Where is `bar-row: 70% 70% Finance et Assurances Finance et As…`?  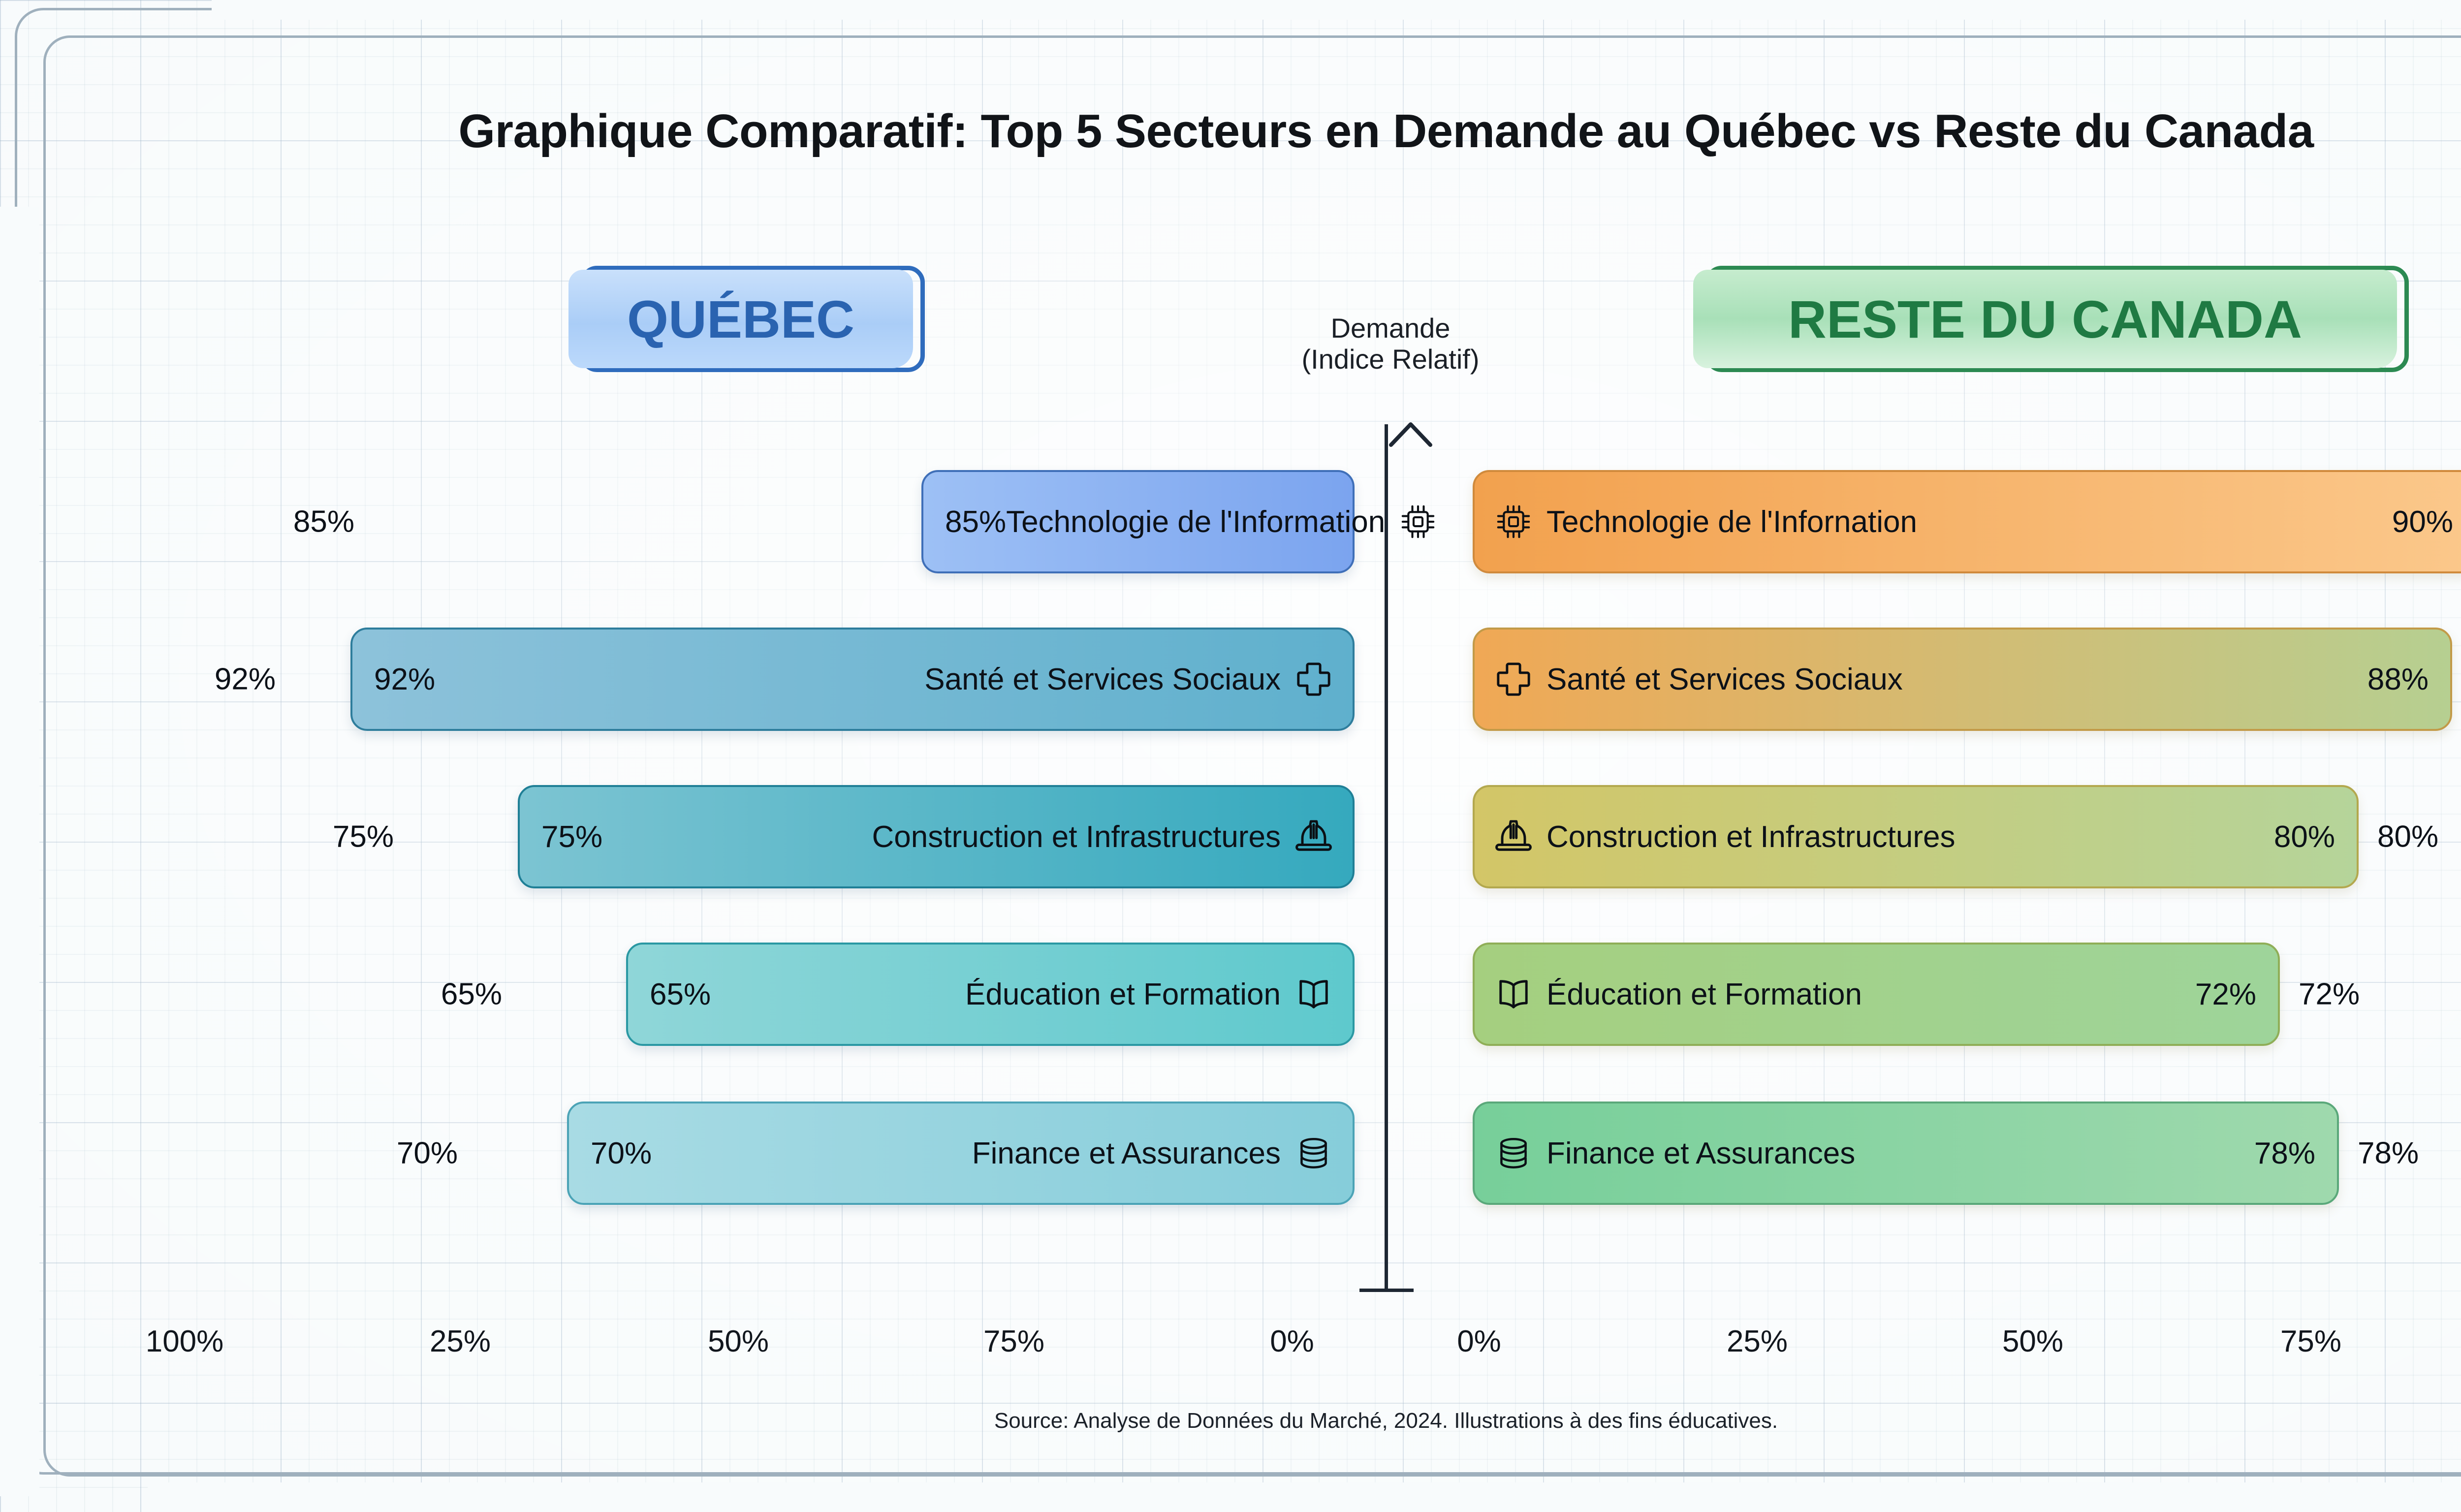
bar-row: 70% 70% Finance et Assurances Finance et As… is located at coordinates (1230, 1153).